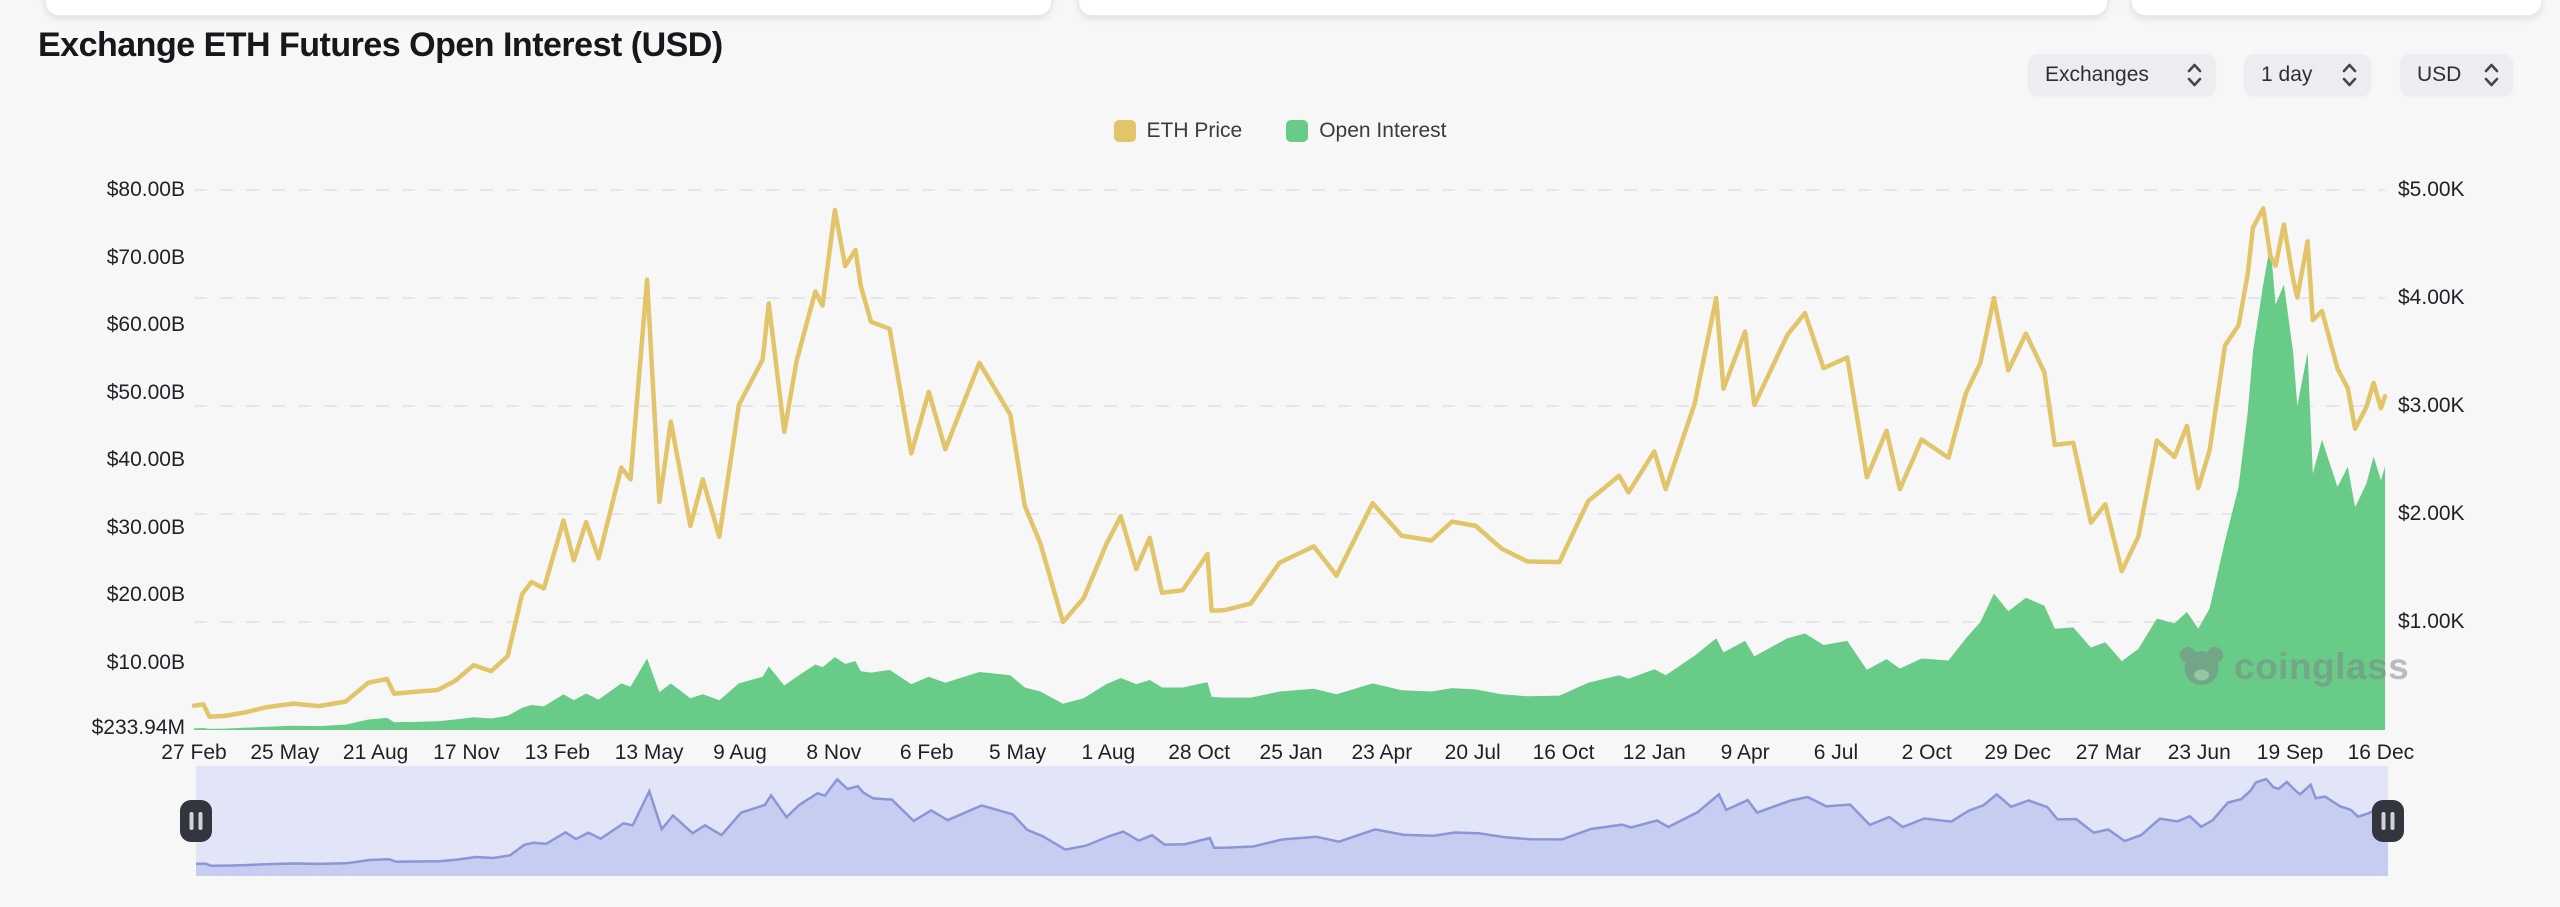 Image resolution: width=2560 pixels, height=907 pixels. What do you see at coordinates (145, 459) in the screenshot?
I see `y-axis-left-label: $40.00B` at bounding box center [145, 459].